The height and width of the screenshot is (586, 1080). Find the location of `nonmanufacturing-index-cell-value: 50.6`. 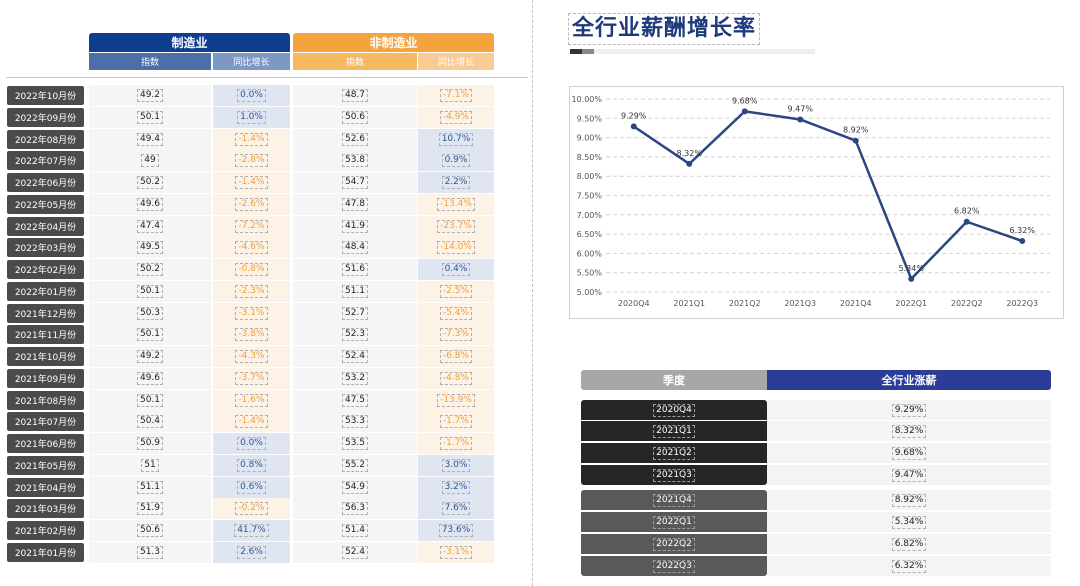

nonmanufacturing-index-cell-value: 50.6 is located at coordinates (355, 117).